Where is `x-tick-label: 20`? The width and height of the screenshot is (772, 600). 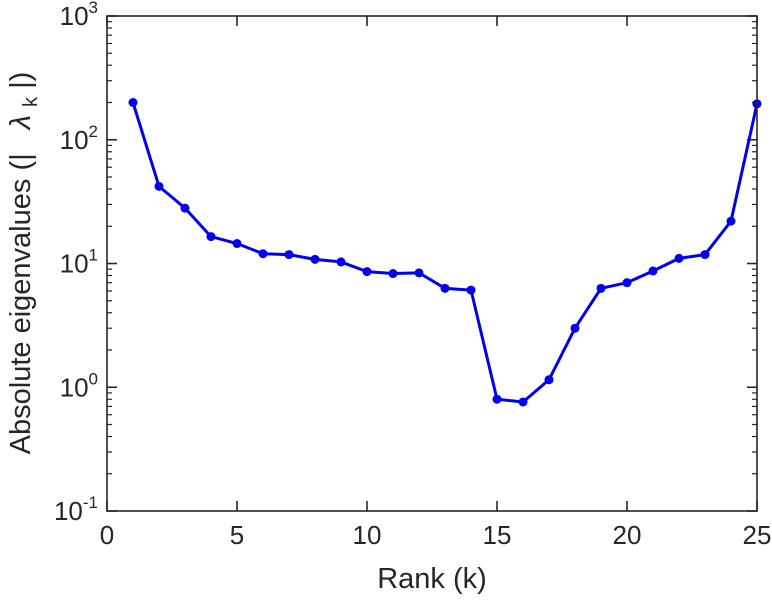
x-tick-label: 20 is located at coordinates (627, 535).